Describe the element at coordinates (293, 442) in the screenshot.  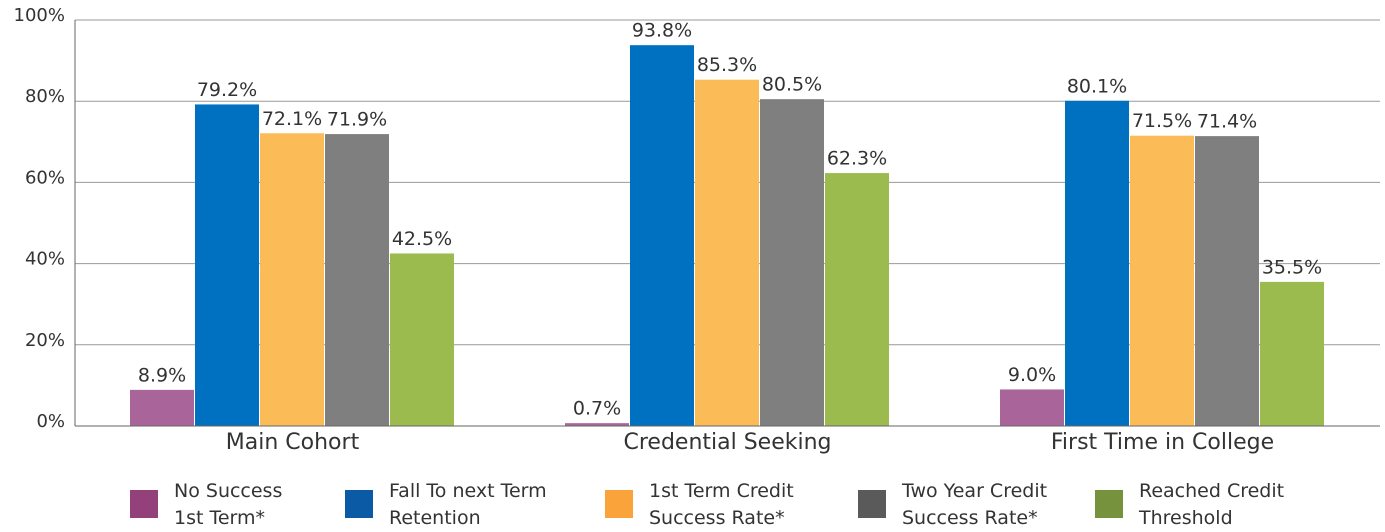
I see `x-tick-label: Main Cohort` at that location.